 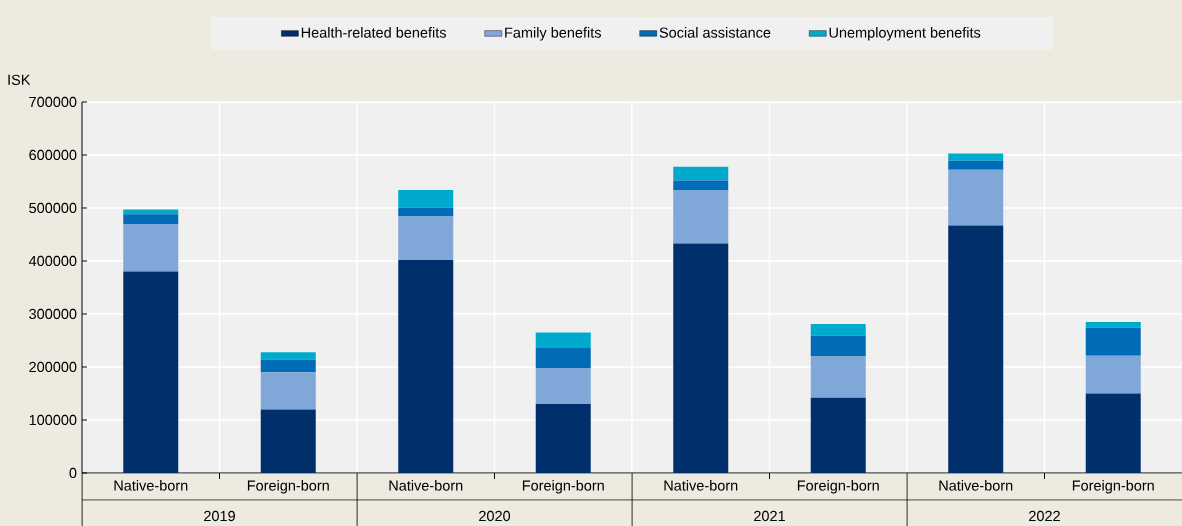 What do you see at coordinates (495, 516) in the screenshot?
I see `text: 2020` at bounding box center [495, 516].